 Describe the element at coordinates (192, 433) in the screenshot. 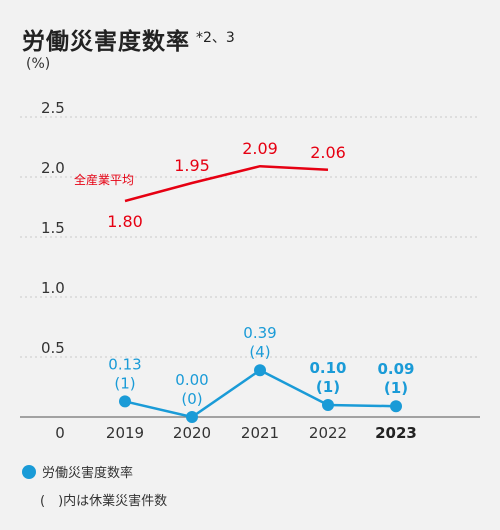

I see `x-tick-label: 2020` at that location.